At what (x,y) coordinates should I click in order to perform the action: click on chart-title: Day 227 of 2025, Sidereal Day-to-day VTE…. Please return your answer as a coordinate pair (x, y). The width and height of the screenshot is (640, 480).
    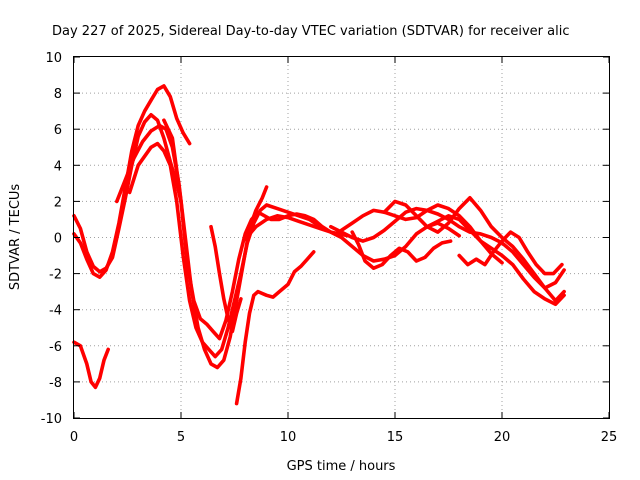
    Looking at the image, I should click on (310, 31).